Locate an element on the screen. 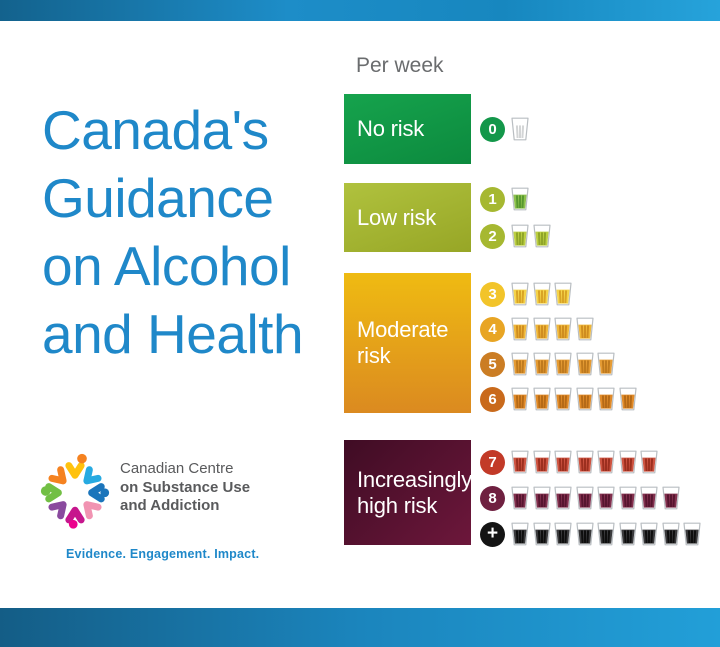 Image resolution: width=720 pixels, height=647 pixels. risk-box-increasingly-high-risk: Increasingly high risk is located at coordinates (408, 492).